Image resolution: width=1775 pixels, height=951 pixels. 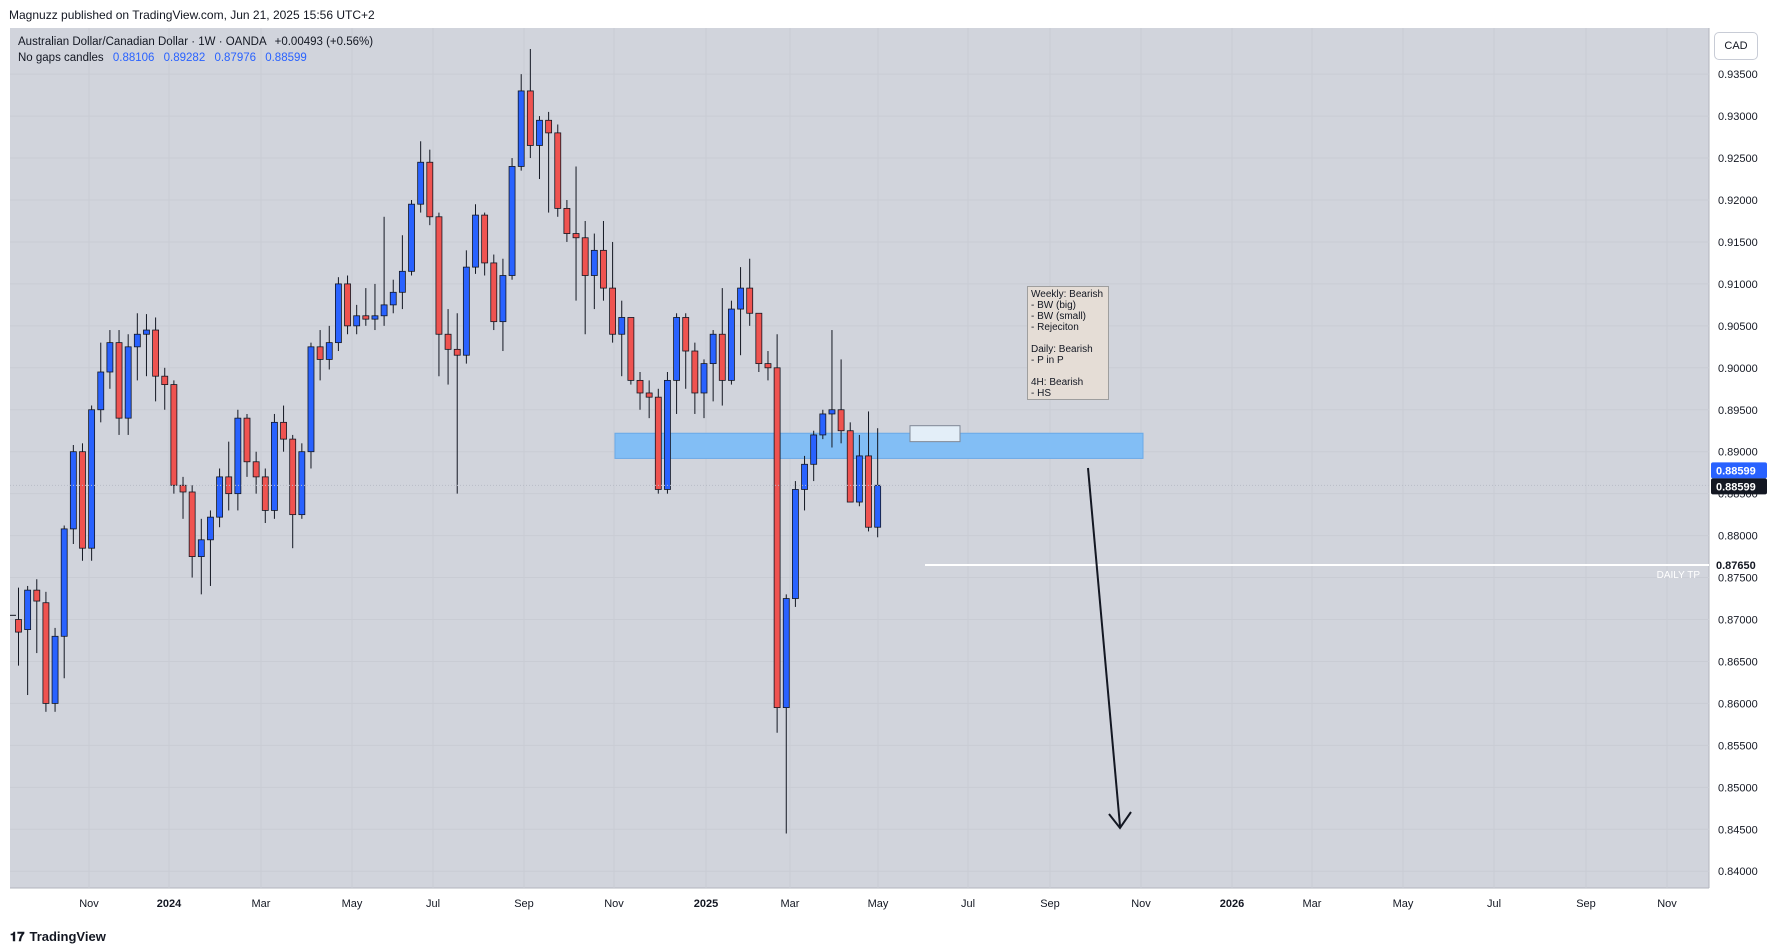 What do you see at coordinates (1055, 327) in the screenshot?
I see `note-line: - Rejeciton` at bounding box center [1055, 327].